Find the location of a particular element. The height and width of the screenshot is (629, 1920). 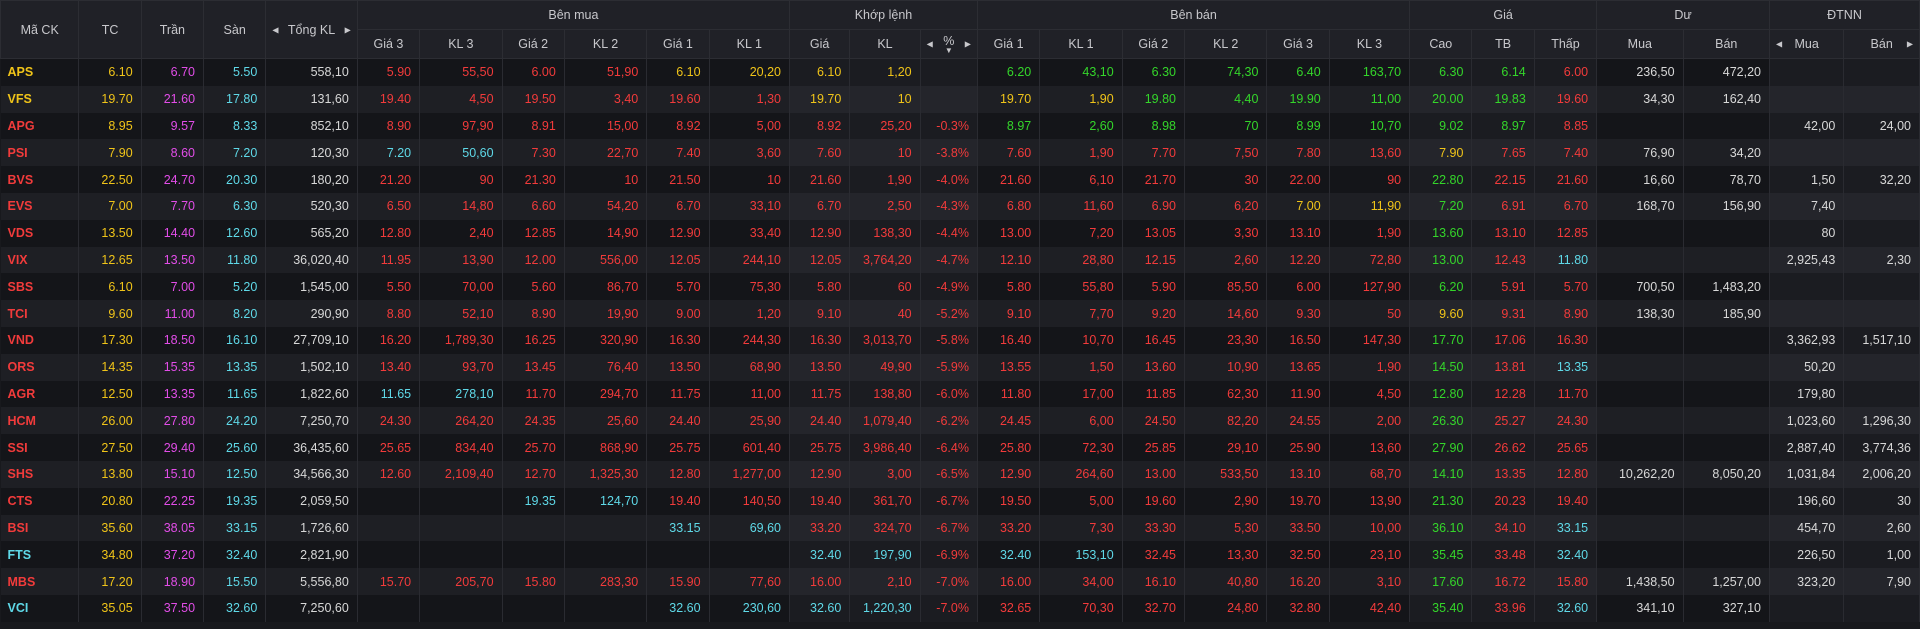

ask-cell: 6.90 is located at coordinates (1153, 206).